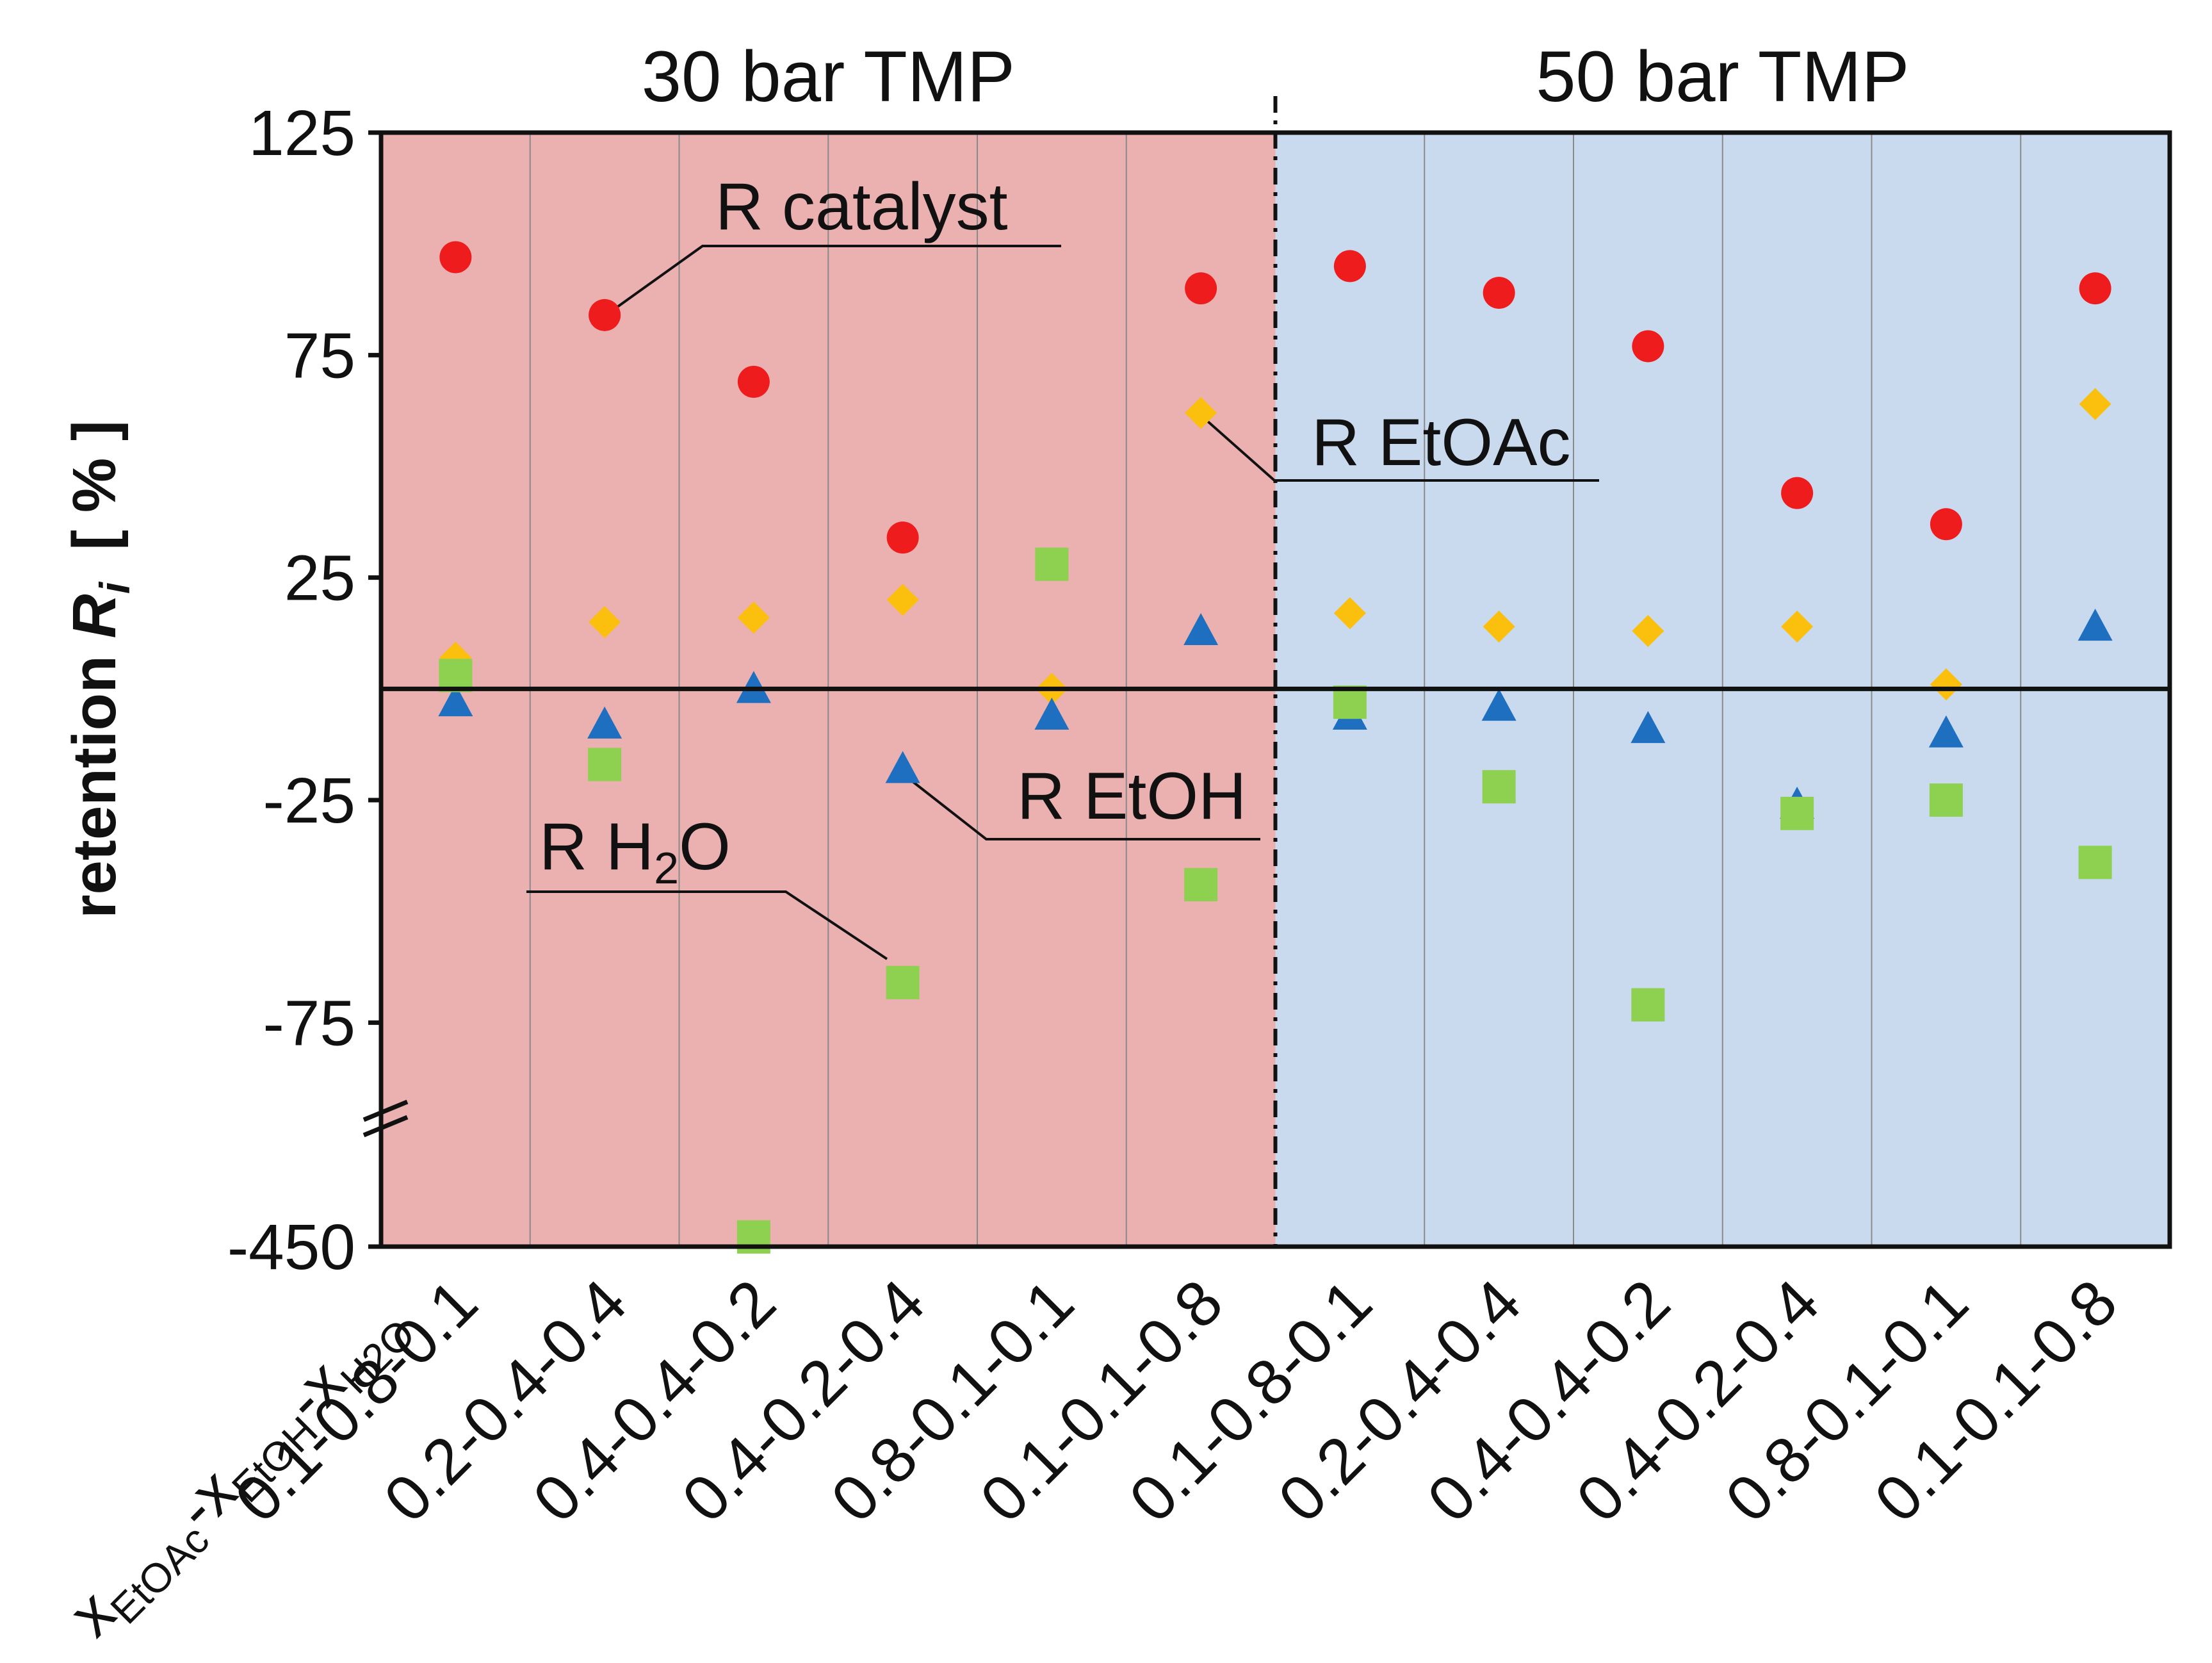 The height and width of the screenshot is (1663, 2212). I want to click on y-tick-label: -75, so click(309, 1023).